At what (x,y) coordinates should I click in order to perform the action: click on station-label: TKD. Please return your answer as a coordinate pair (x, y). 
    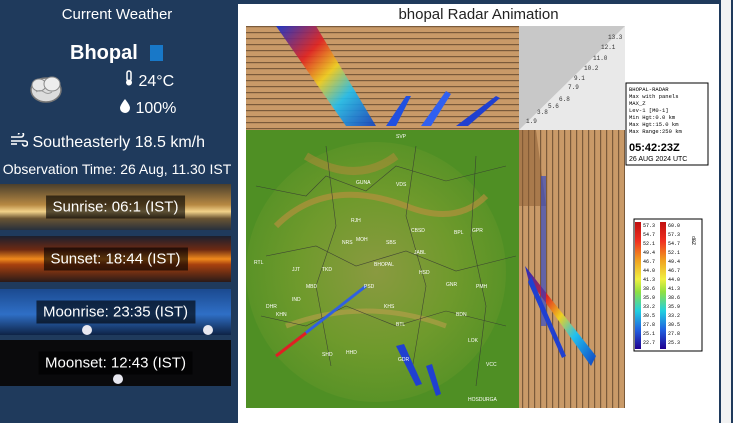
    Looking at the image, I should click on (327, 270).